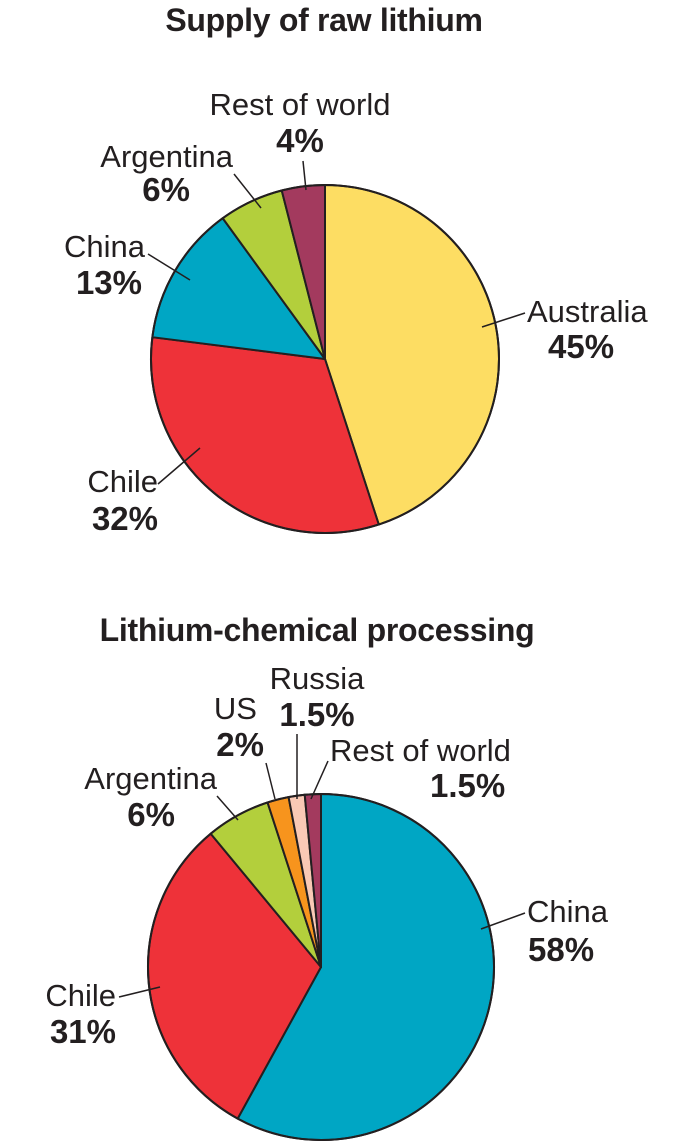 The image size is (700, 1141). Describe the element at coordinates (83, 1031) in the screenshot. I see `slice-value-chemical-processing-chile: 31%` at that location.